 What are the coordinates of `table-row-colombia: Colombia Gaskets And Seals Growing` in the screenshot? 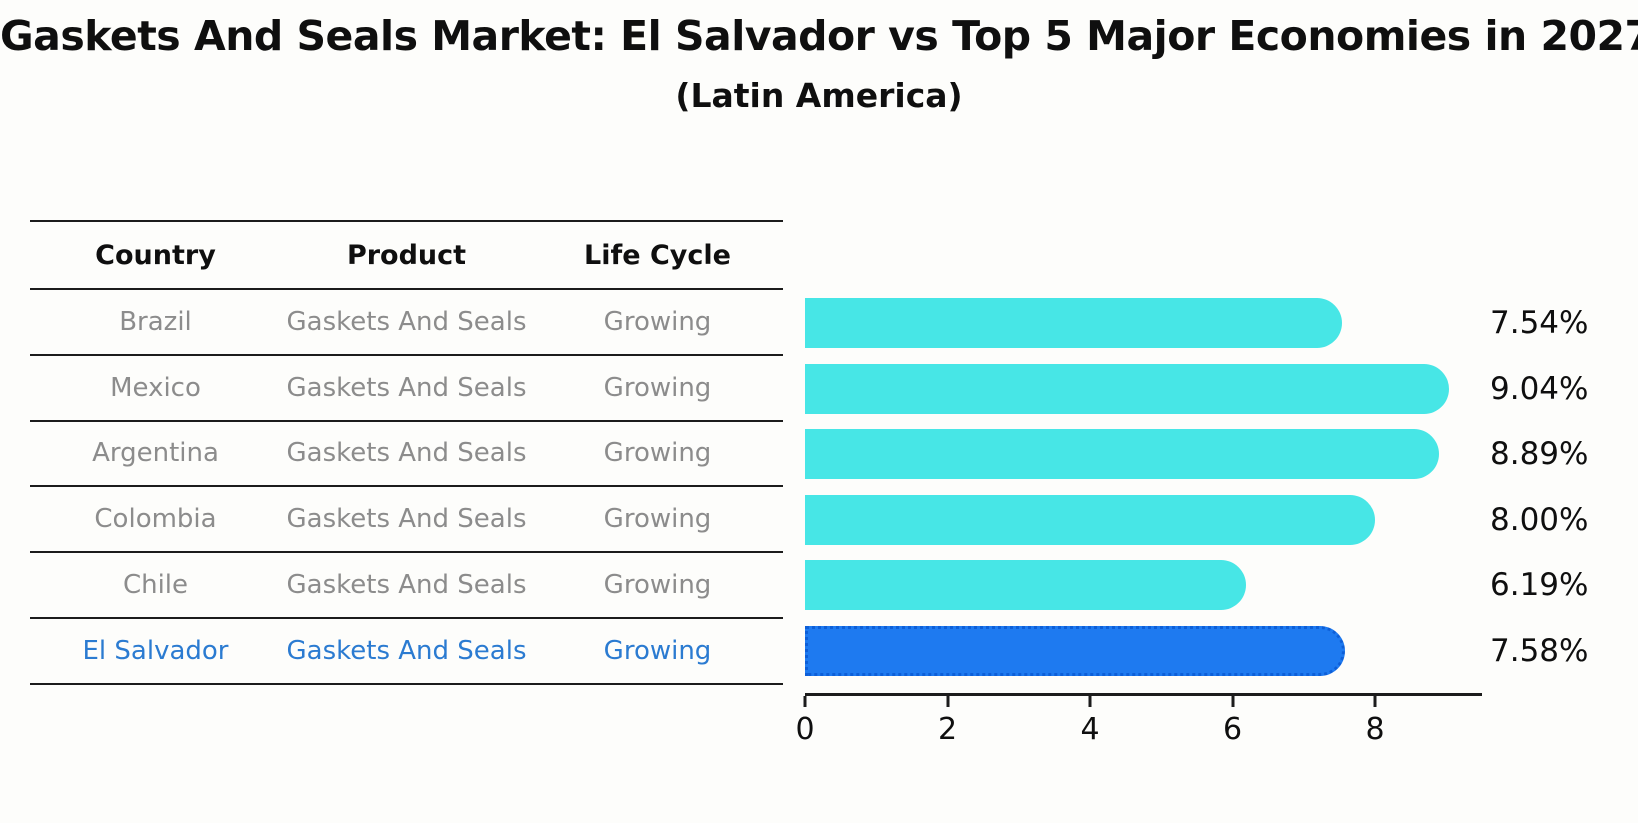 It's located at (406, 520).